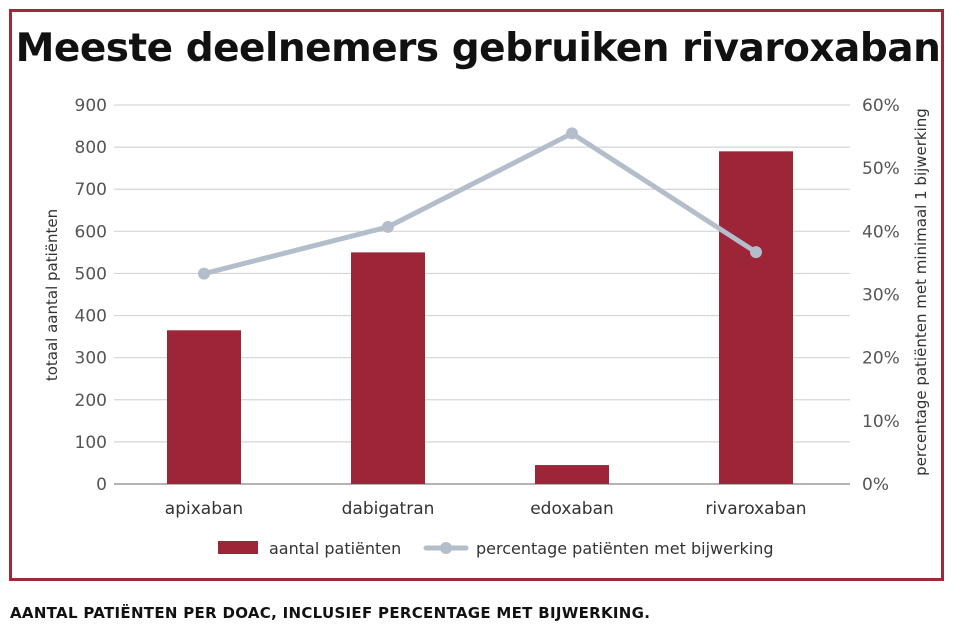 The height and width of the screenshot is (634, 956). Describe the element at coordinates (881, 169) in the screenshot. I see `right-tick-label: 50%` at that location.